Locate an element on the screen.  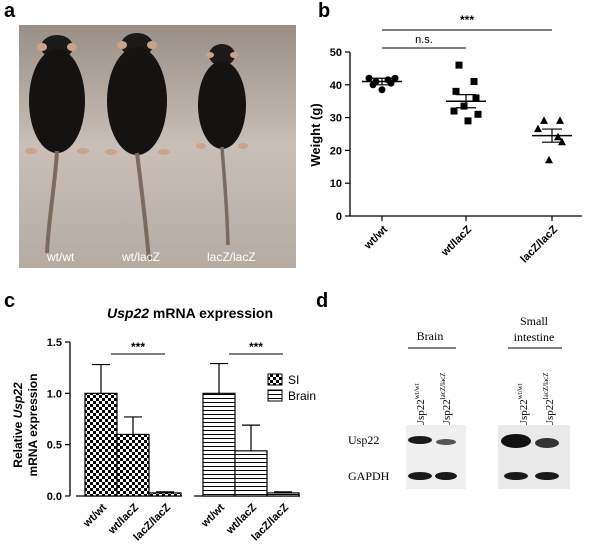
b-y-axis-label: Weight (g) is located at coordinates (315, 134).